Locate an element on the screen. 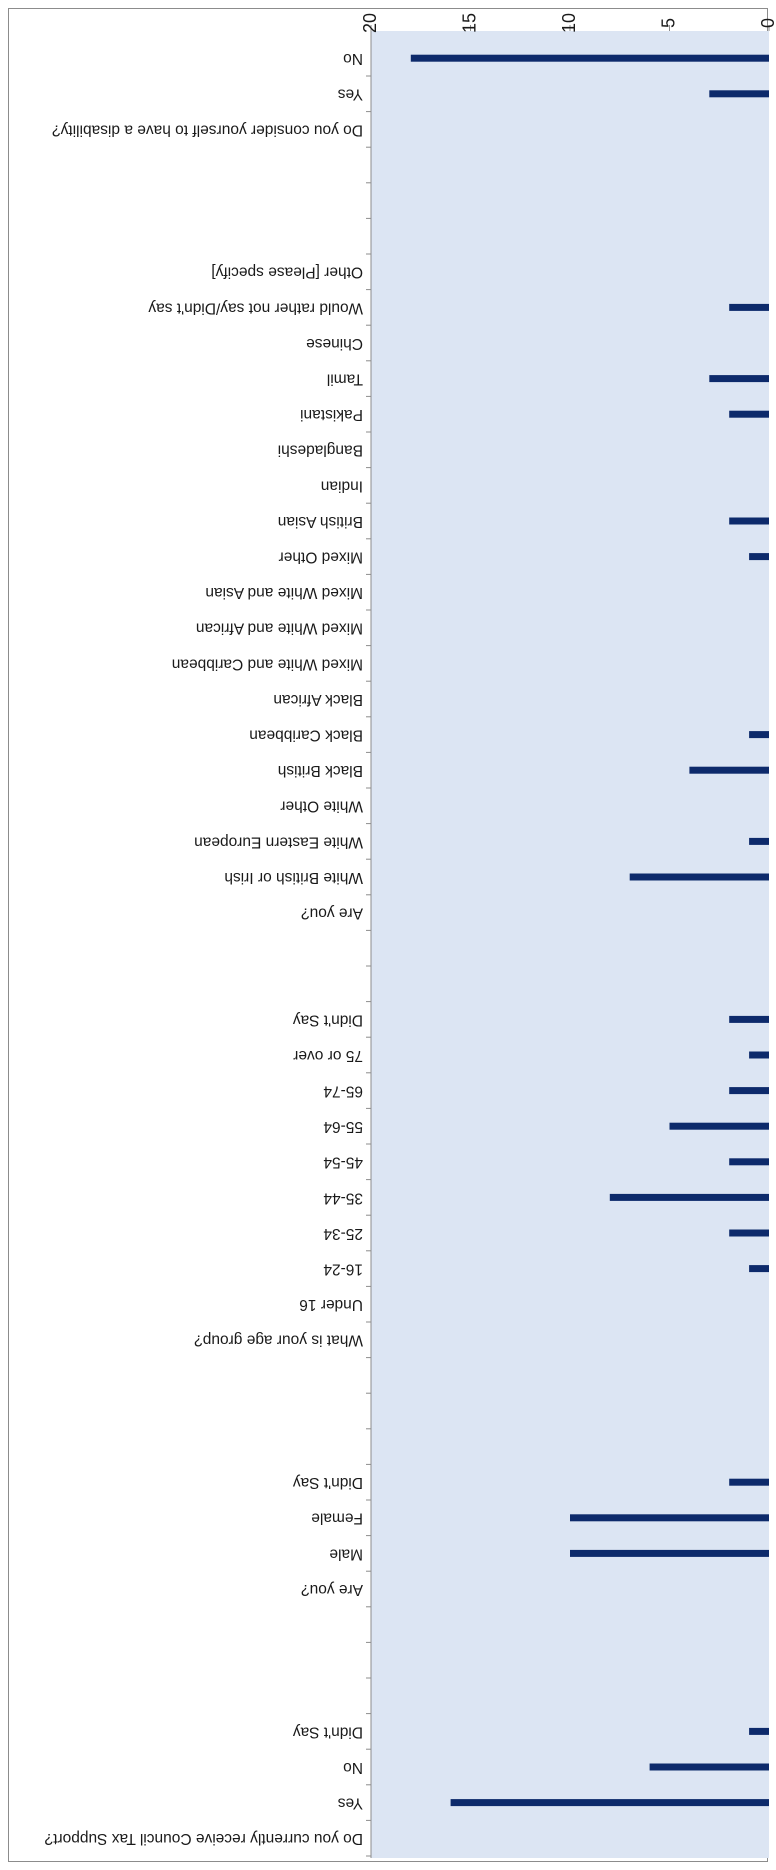 This screenshot has width=776, height=1870. category-label: Bangladeshi is located at coordinates (320, 450).